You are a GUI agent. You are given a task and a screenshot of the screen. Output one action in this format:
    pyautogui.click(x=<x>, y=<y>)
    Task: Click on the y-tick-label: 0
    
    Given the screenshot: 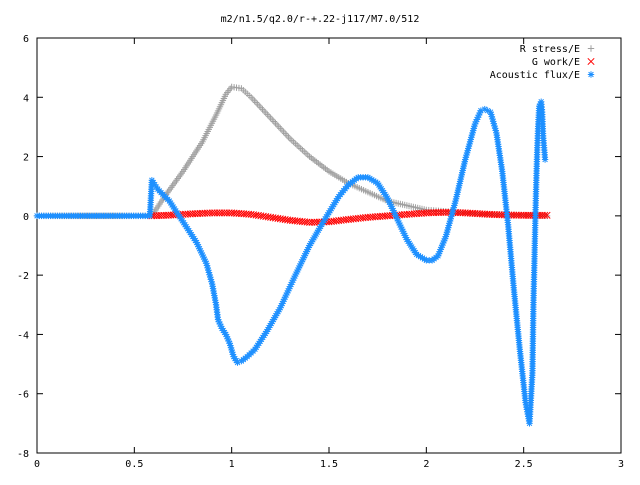 What is the action you would take?
    pyautogui.click(x=26, y=217)
    